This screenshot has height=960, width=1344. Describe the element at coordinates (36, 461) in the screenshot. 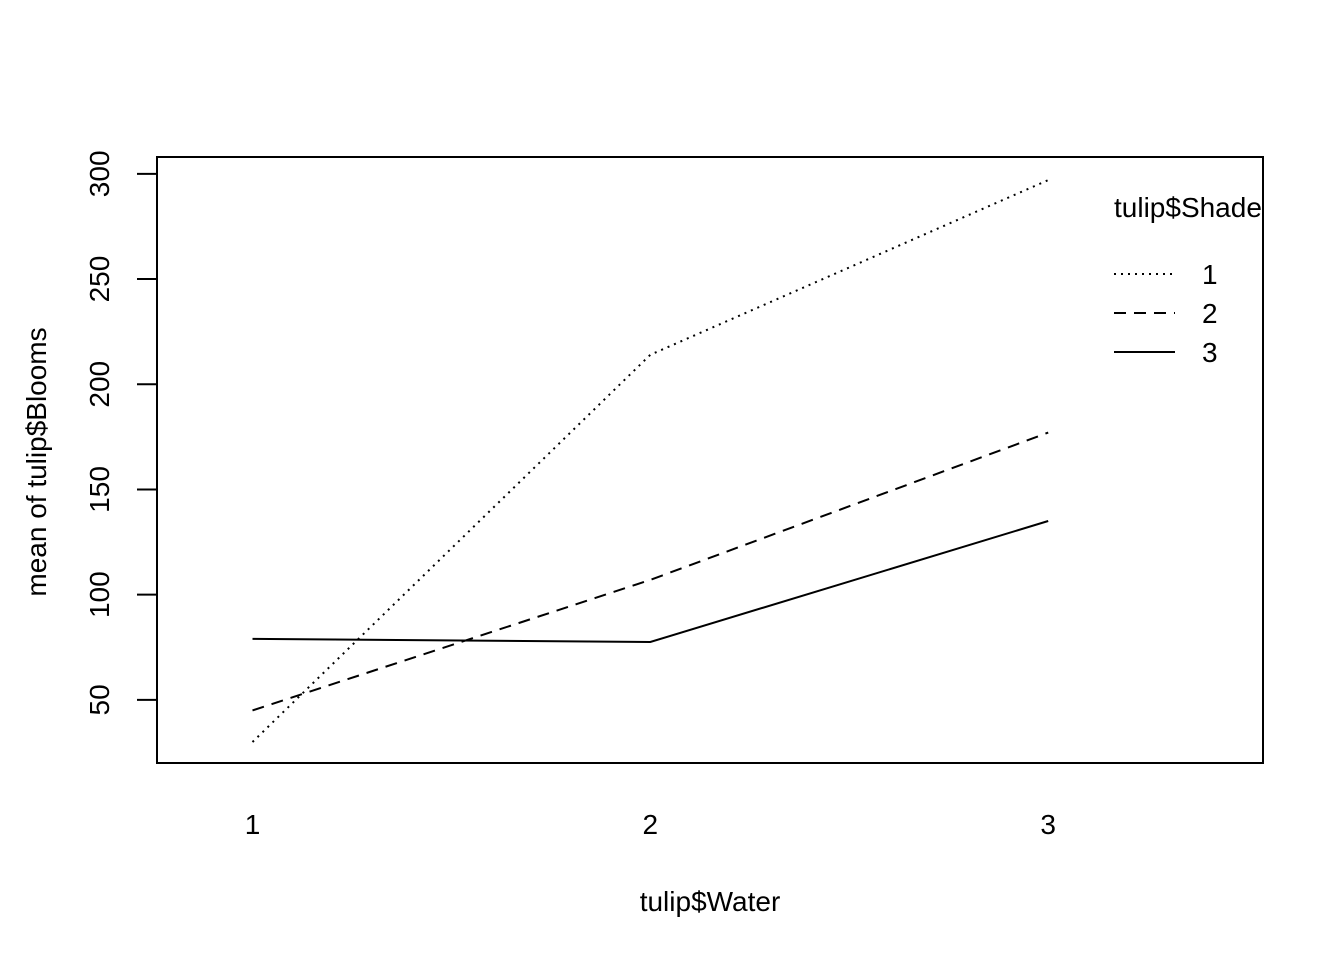

I see `y-axis-title: mean of tulip$Blooms` at that location.